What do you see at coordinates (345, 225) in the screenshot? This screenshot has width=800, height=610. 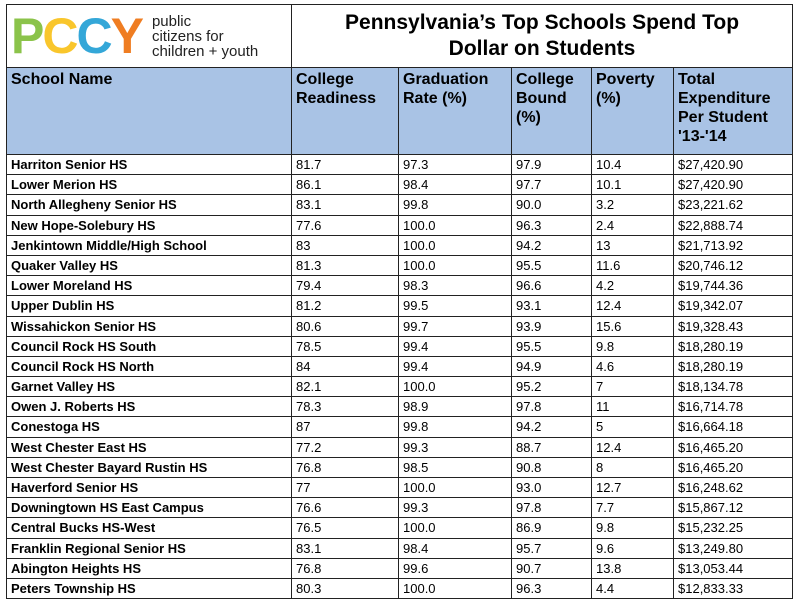 I see `cell-college-readiness: 77.6` at bounding box center [345, 225].